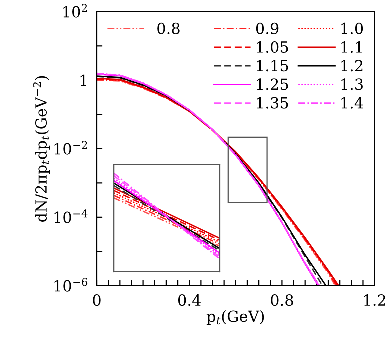 Image resolution: width=388 pixels, height=340 pixels. I want to click on legend-label: 1.0, so click(353, 28).